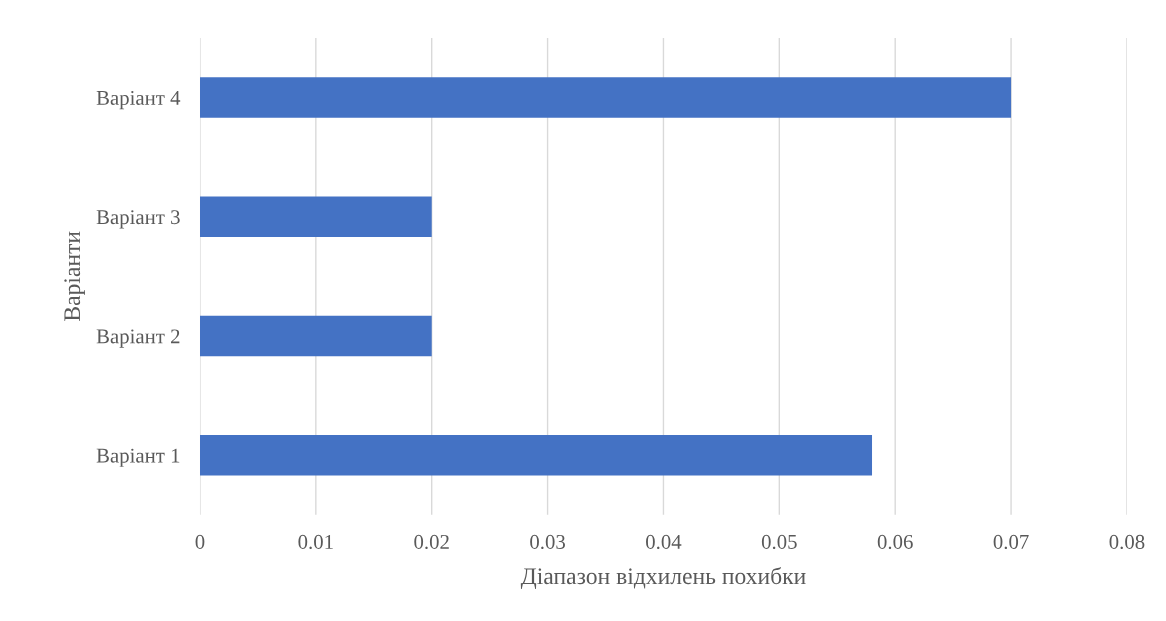 The width and height of the screenshot is (1166, 621). I want to click on y-axis-title: Варіанти, so click(74, 276).